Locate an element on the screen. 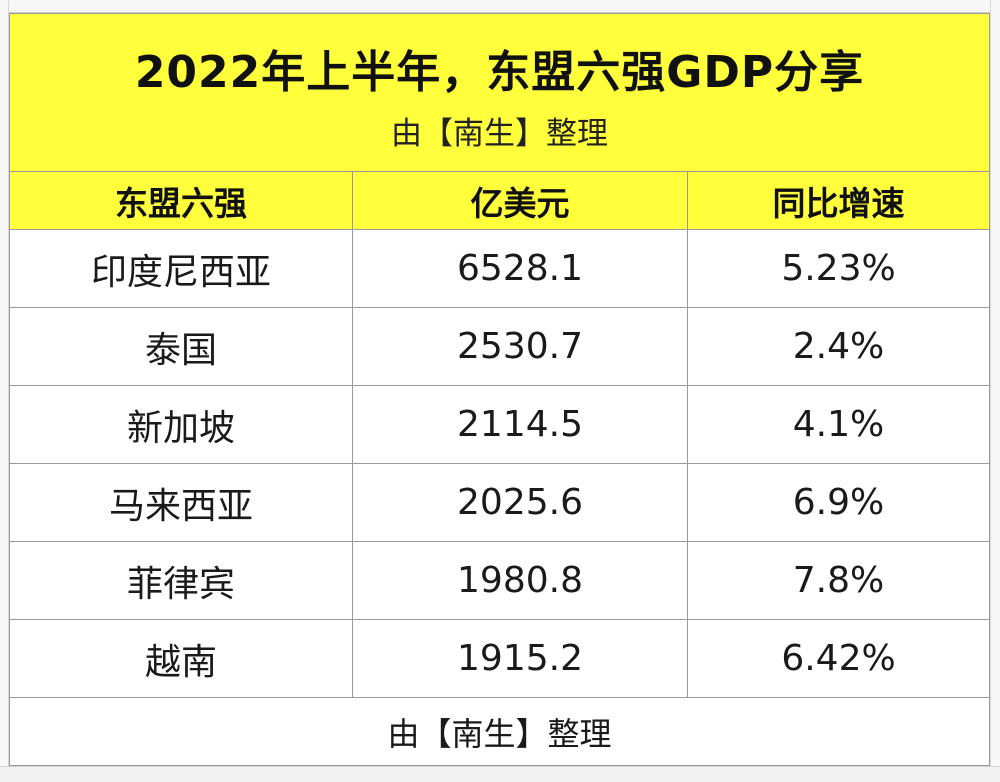 This screenshot has height=782, width=1000. growth-cell: 6.9% is located at coordinates (838, 502).